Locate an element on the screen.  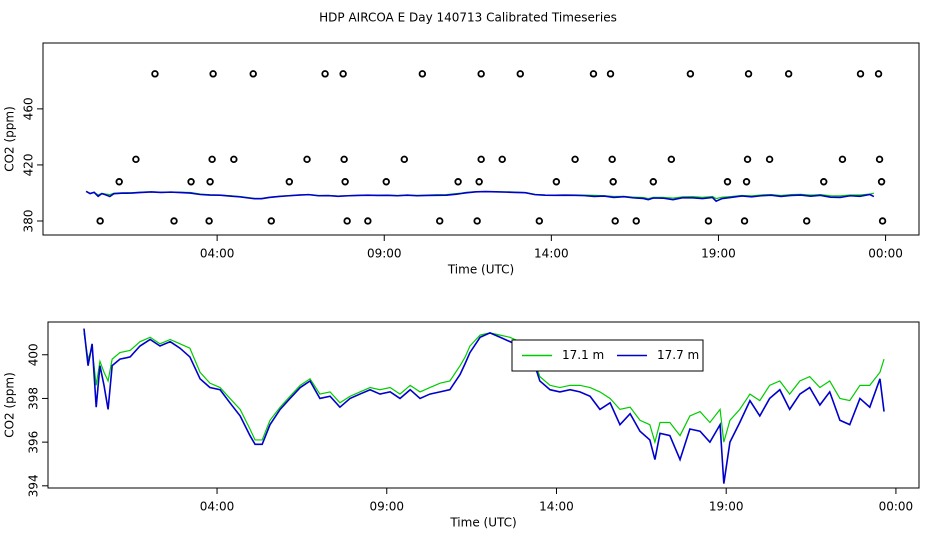
y-tick-label: 394 is located at coordinates (34, 485).